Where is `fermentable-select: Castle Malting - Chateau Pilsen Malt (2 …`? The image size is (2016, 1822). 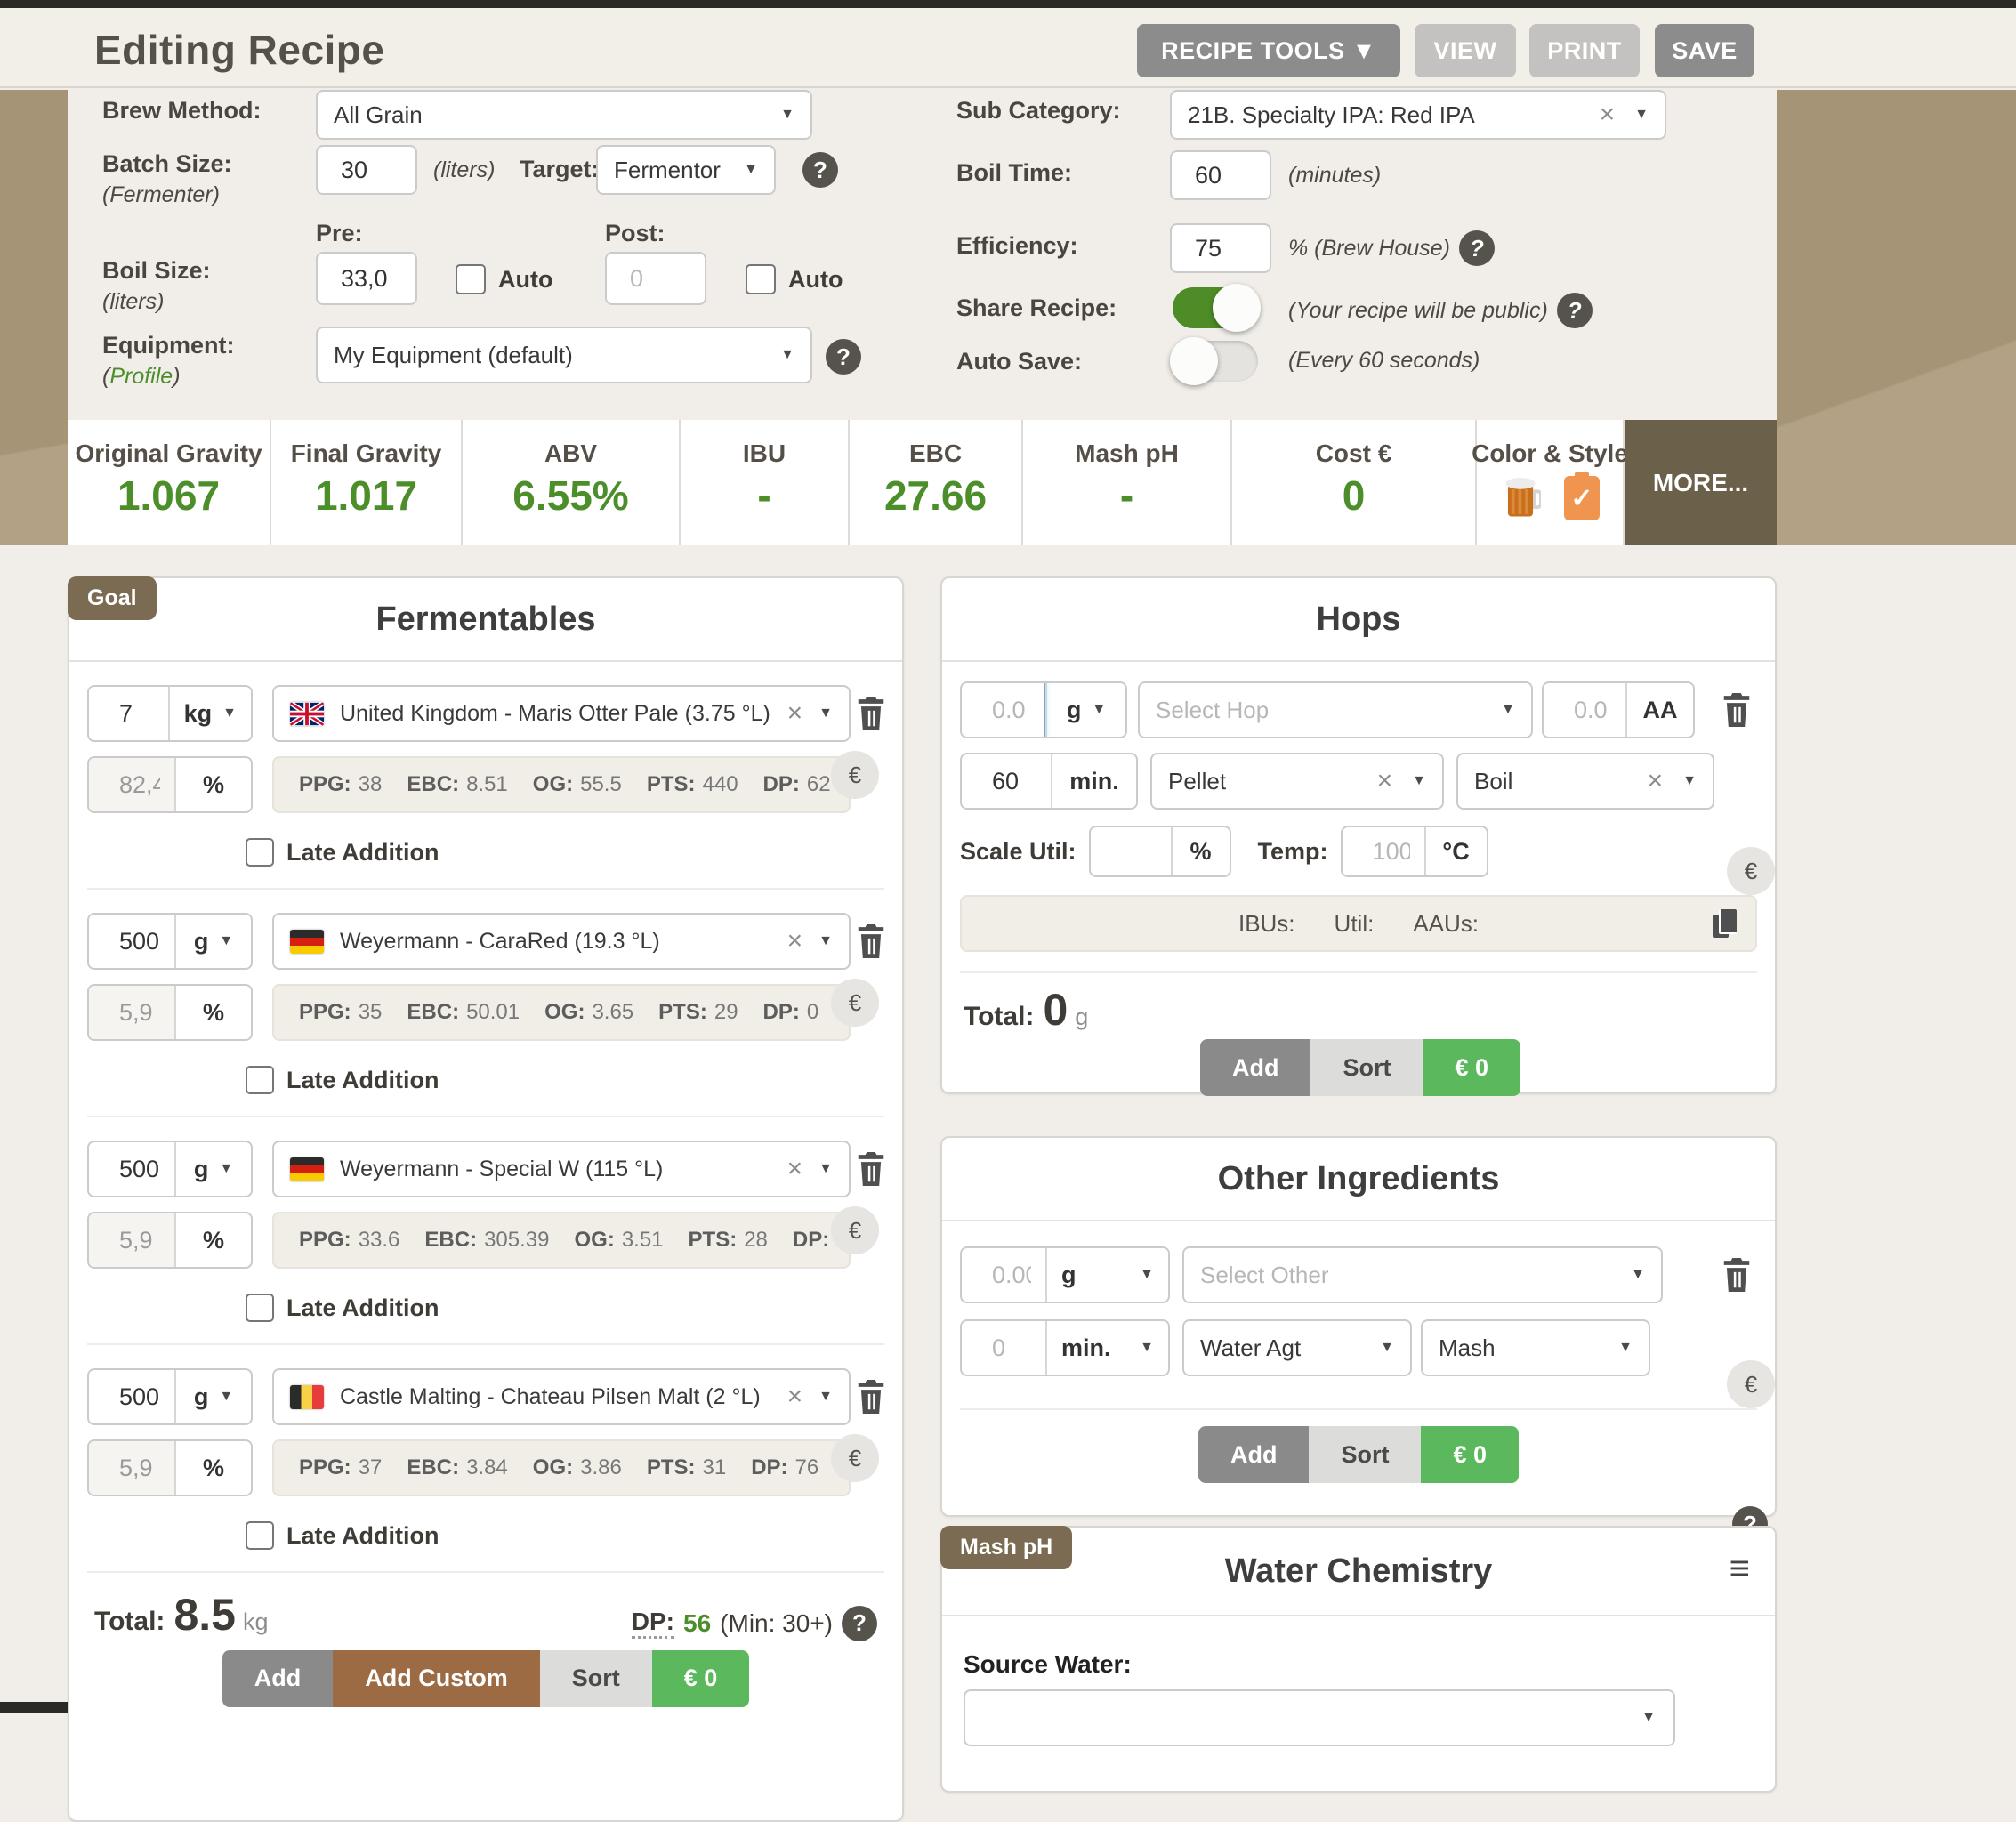 fermentable-select: Castle Malting - Chateau Pilsen Malt (2 … is located at coordinates (561, 1396).